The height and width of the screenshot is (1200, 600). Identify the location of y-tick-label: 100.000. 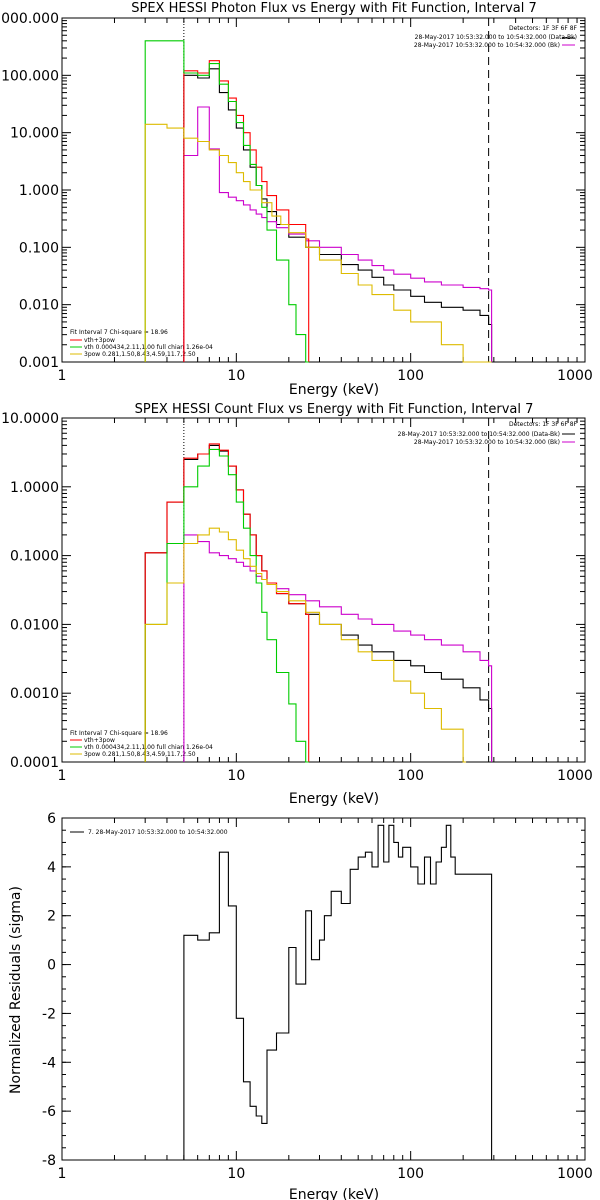
(30, 76).